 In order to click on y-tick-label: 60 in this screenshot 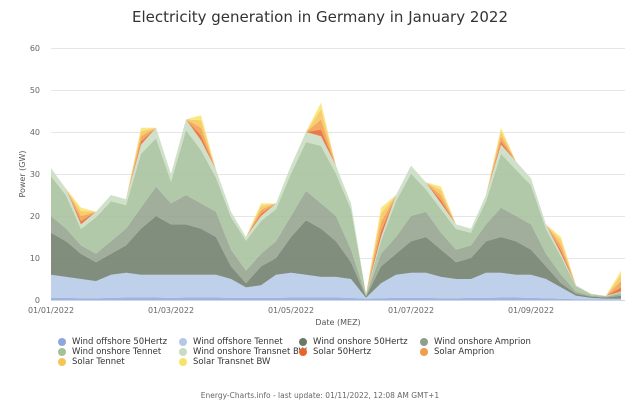, I will do `click(35, 48)`.